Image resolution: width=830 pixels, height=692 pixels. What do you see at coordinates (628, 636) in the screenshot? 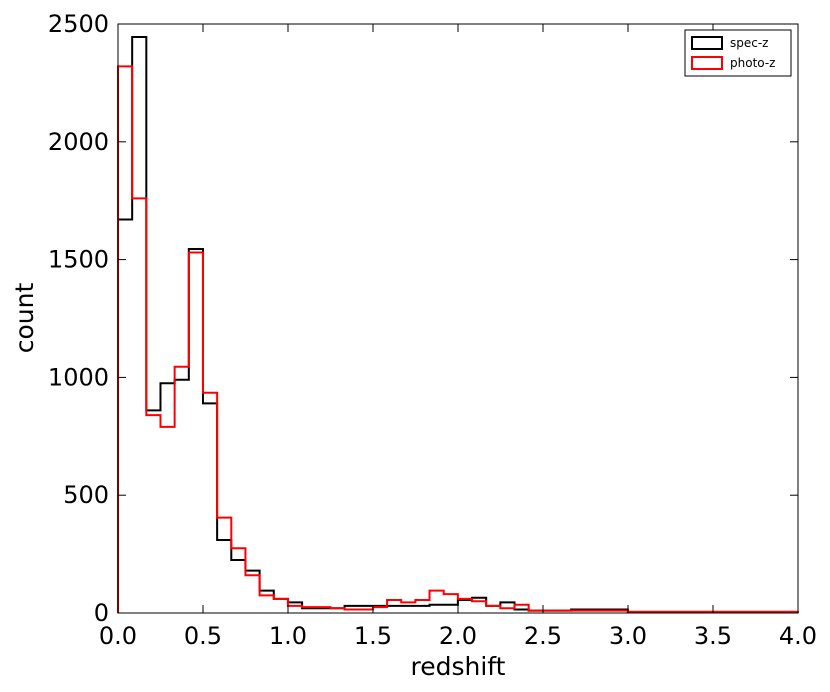
I see `x-tick-label: 3.0` at bounding box center [628, 636].